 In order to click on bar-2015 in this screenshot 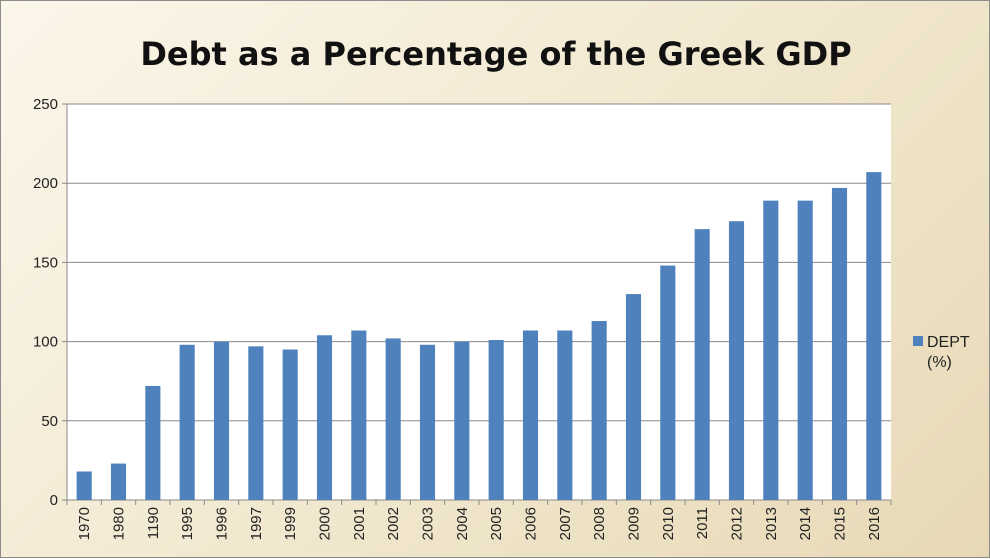, I will do `click(839, 343)`.